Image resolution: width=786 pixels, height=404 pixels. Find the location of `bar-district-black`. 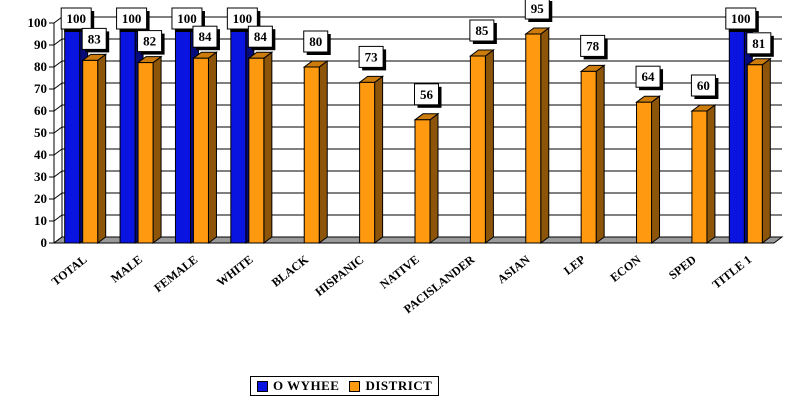

bar-district-black is located at coordinates (315, 152).